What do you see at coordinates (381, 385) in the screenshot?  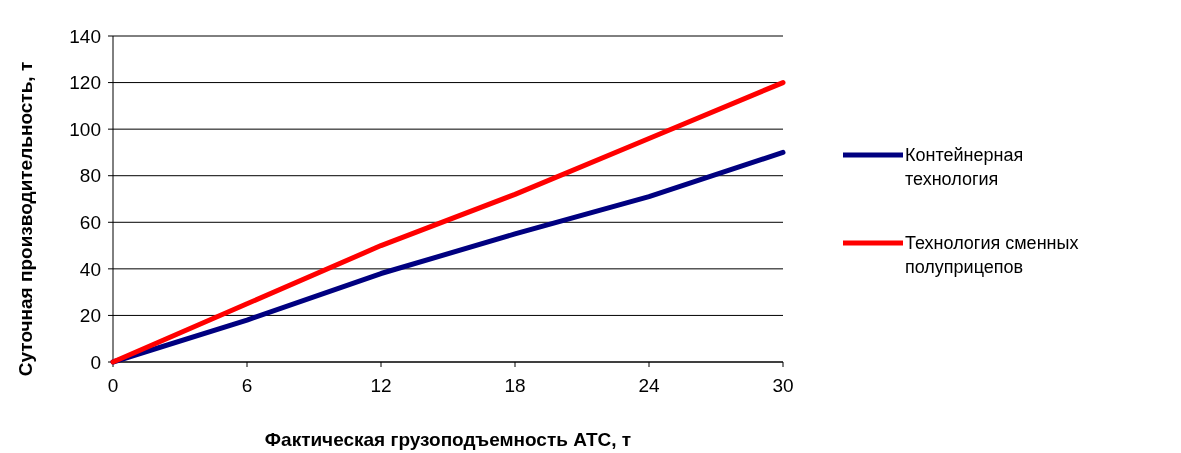 I see `x-tick-label: 12` at bounding box center [381, 385].